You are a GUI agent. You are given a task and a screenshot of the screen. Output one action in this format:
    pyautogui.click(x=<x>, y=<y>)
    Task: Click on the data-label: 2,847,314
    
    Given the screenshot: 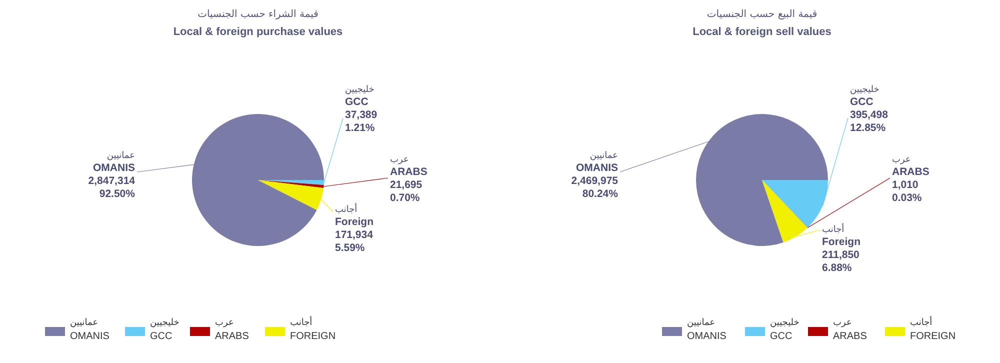 What is the action you would take?
    pyautogui.click(x=112, y=181)
    